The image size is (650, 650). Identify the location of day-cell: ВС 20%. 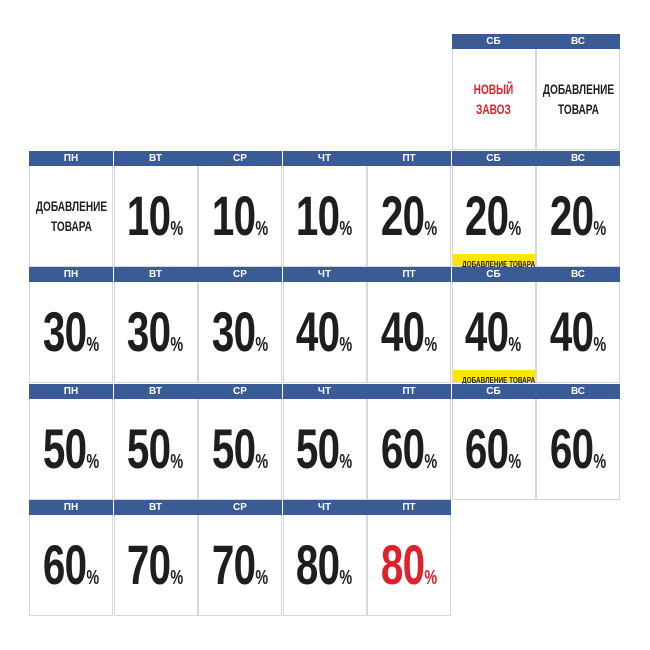
(578, 209).